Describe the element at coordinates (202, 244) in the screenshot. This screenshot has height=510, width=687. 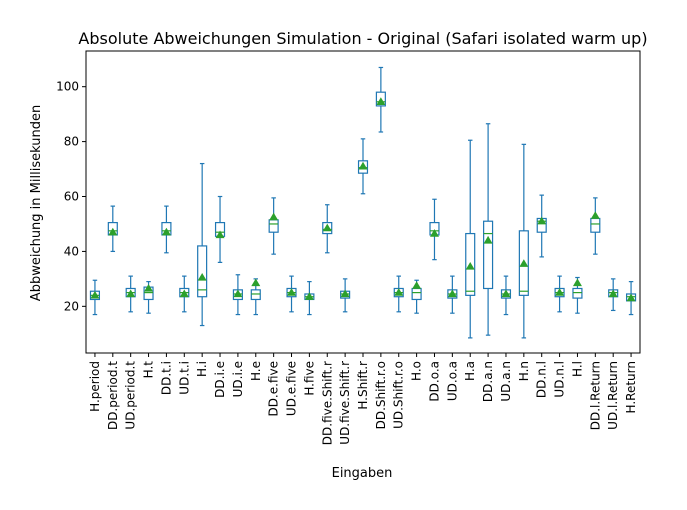
I see `box-H.i` at that location.